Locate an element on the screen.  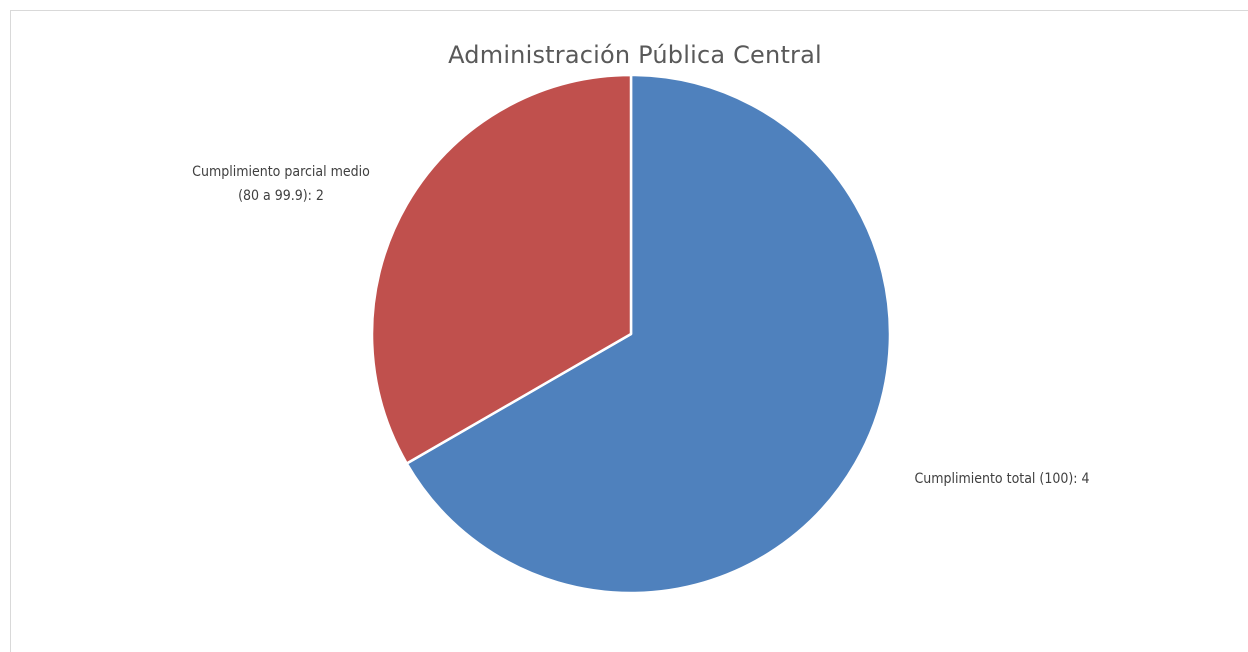
chart-title-text: Administración Pública Central is located at coordinates (635, 55).